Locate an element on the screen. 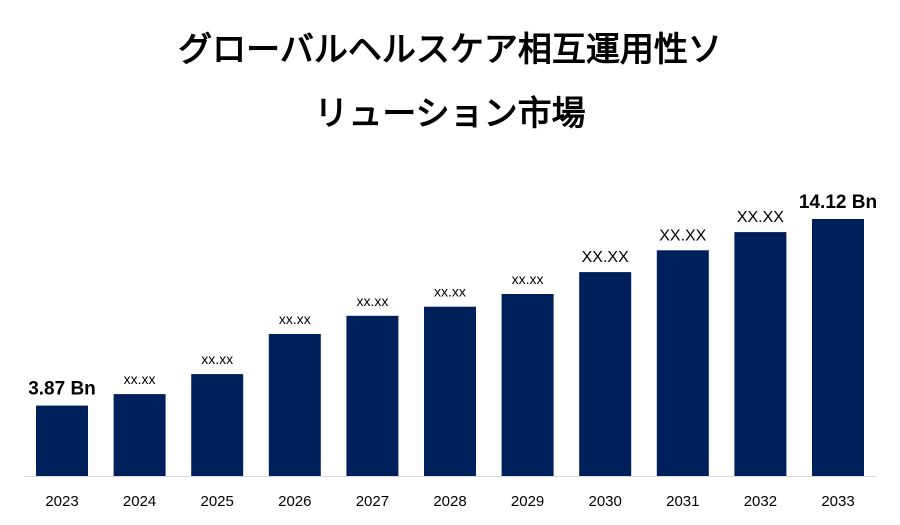  data-label-2025: xx.xx is located at coordinates (217, 359).